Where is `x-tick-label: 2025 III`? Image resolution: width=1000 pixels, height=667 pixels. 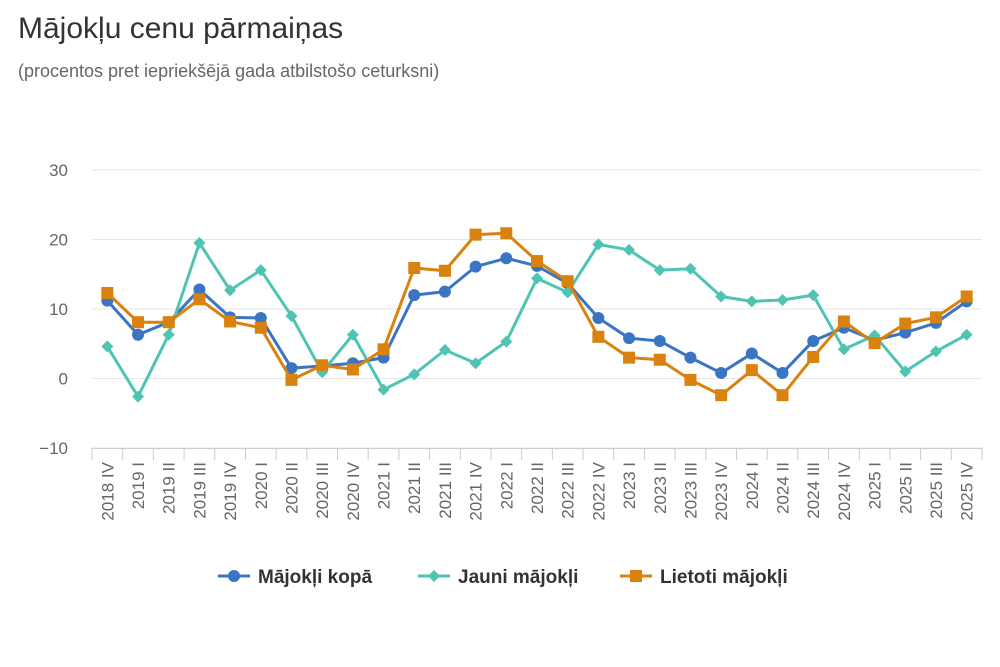
x-tick-label: 2025 III is located at coordinates (936, 490).